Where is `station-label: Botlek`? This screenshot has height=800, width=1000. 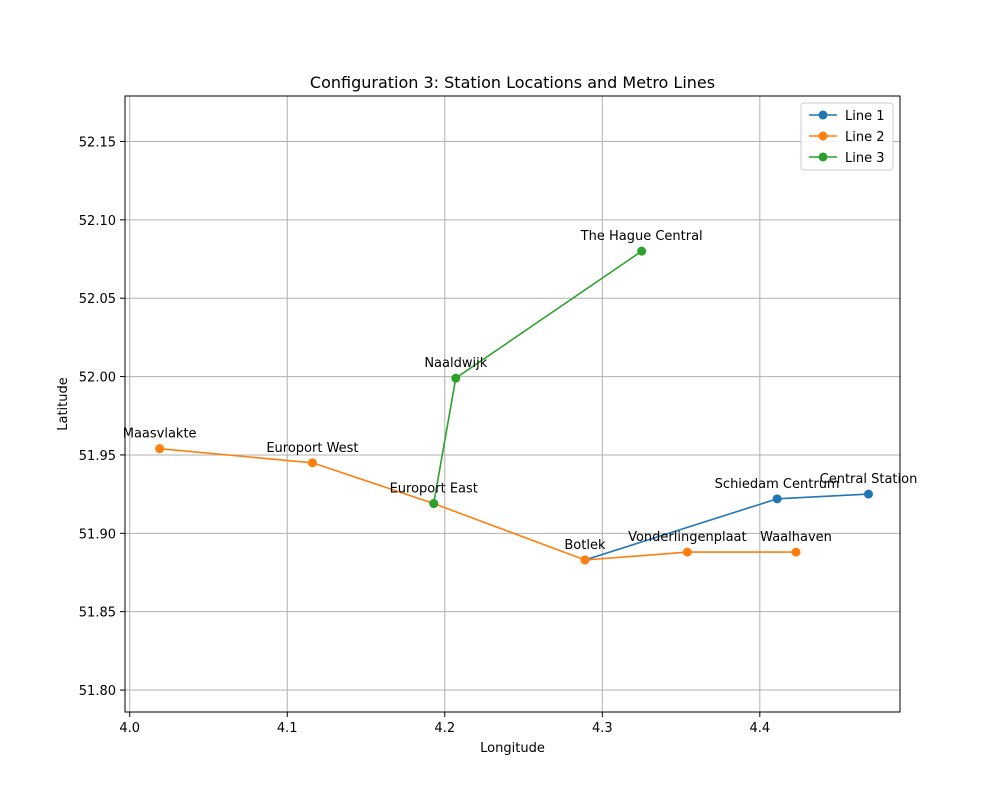
station-label: Botlek is located at coordinates (585, 545).